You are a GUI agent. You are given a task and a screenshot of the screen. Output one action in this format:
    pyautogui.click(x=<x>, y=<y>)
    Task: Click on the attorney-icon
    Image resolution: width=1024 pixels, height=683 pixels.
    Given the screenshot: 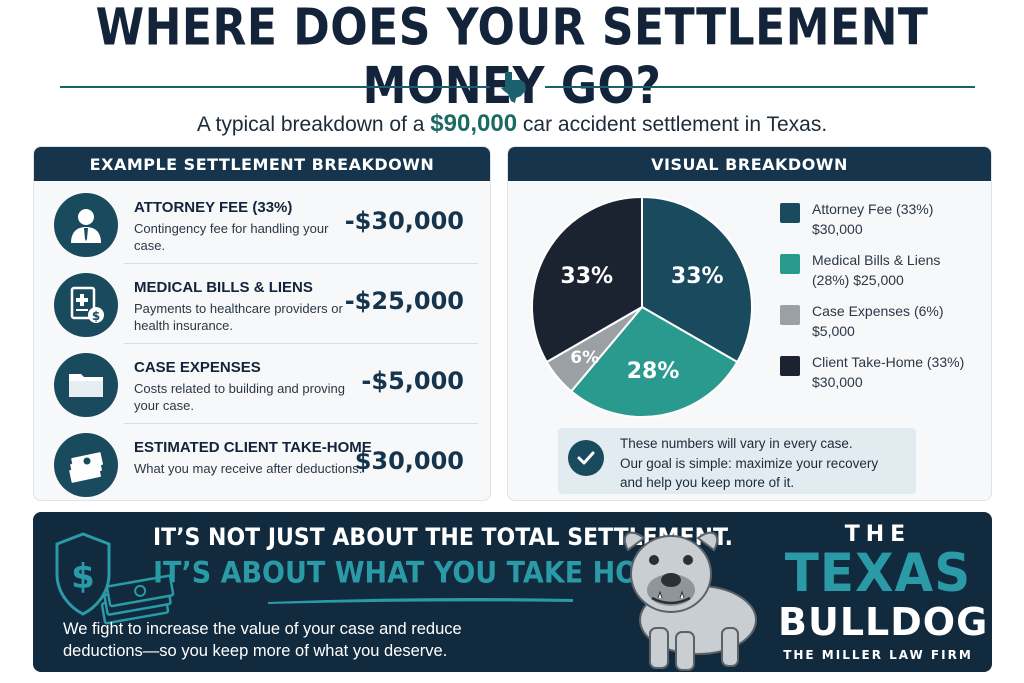 What is the action you would take?
    pyautogui.click(x=86, y=225)
    